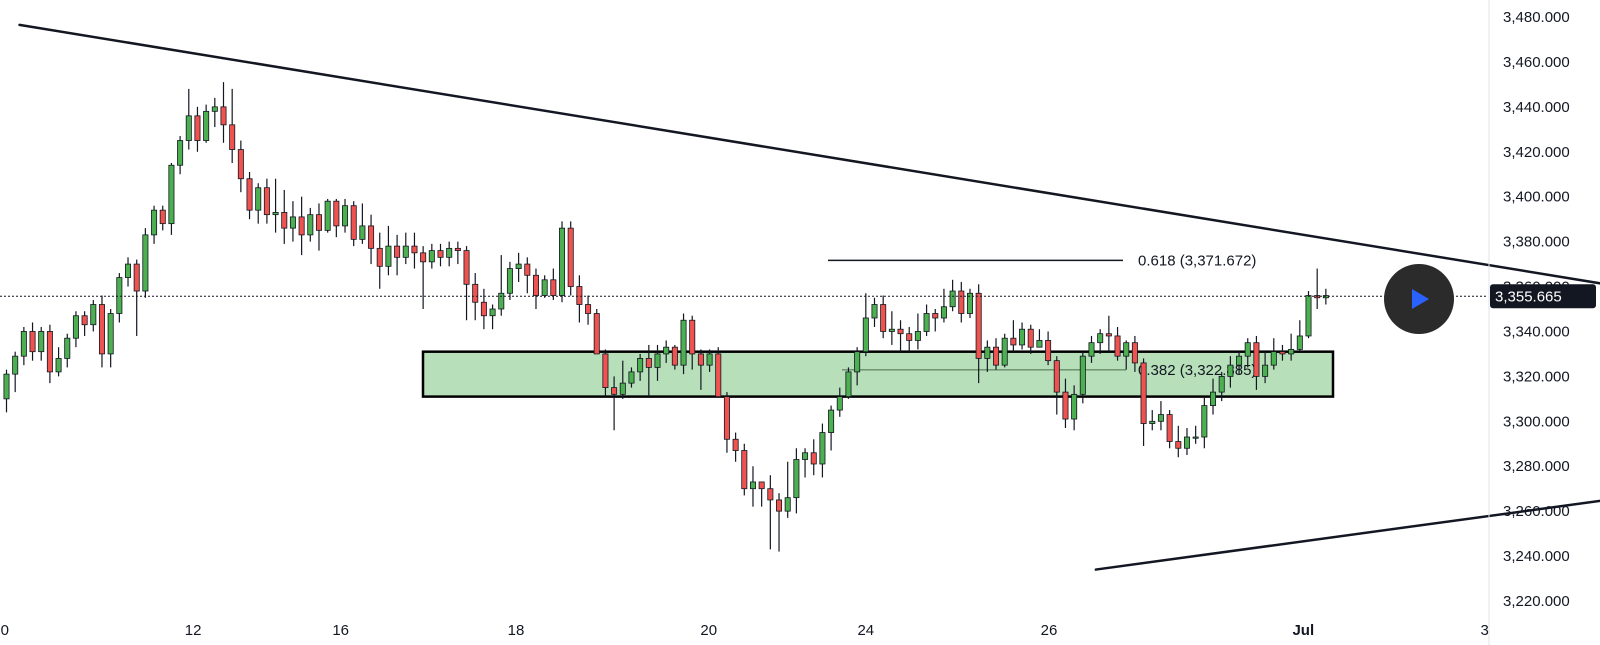 This screenshot has width=1600, height=645. I want to click on last-price-tag: 3,355.665, so click(1543, 296).